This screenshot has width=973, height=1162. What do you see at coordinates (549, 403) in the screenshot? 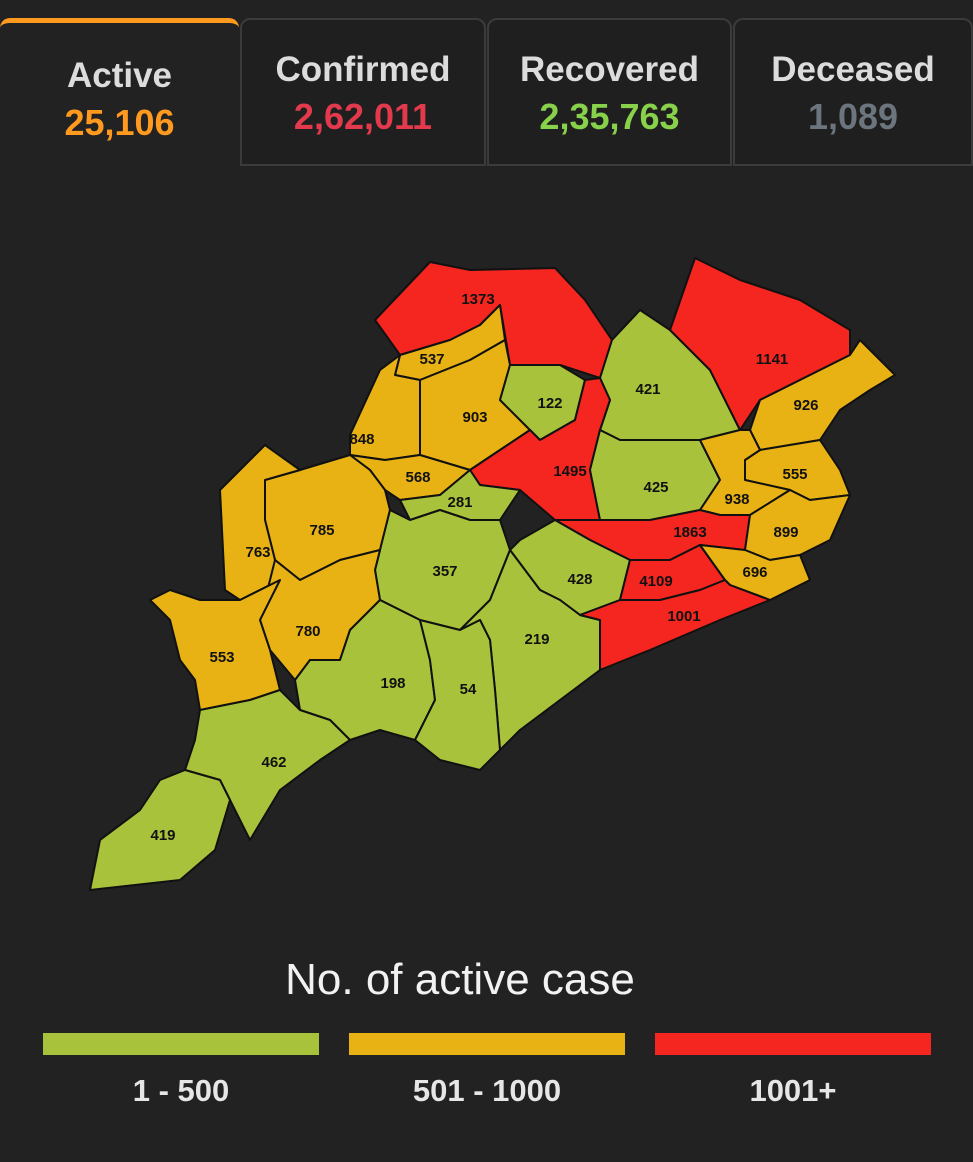
I see `district-label: 122` at bounding box center [549, 403].